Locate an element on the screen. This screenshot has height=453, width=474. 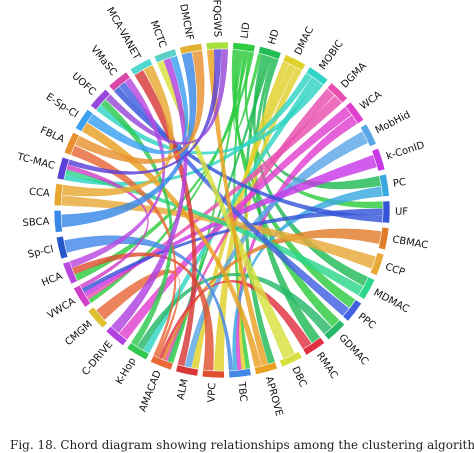
node-label-uofc: UOFC is located at coordinates (84, 84).